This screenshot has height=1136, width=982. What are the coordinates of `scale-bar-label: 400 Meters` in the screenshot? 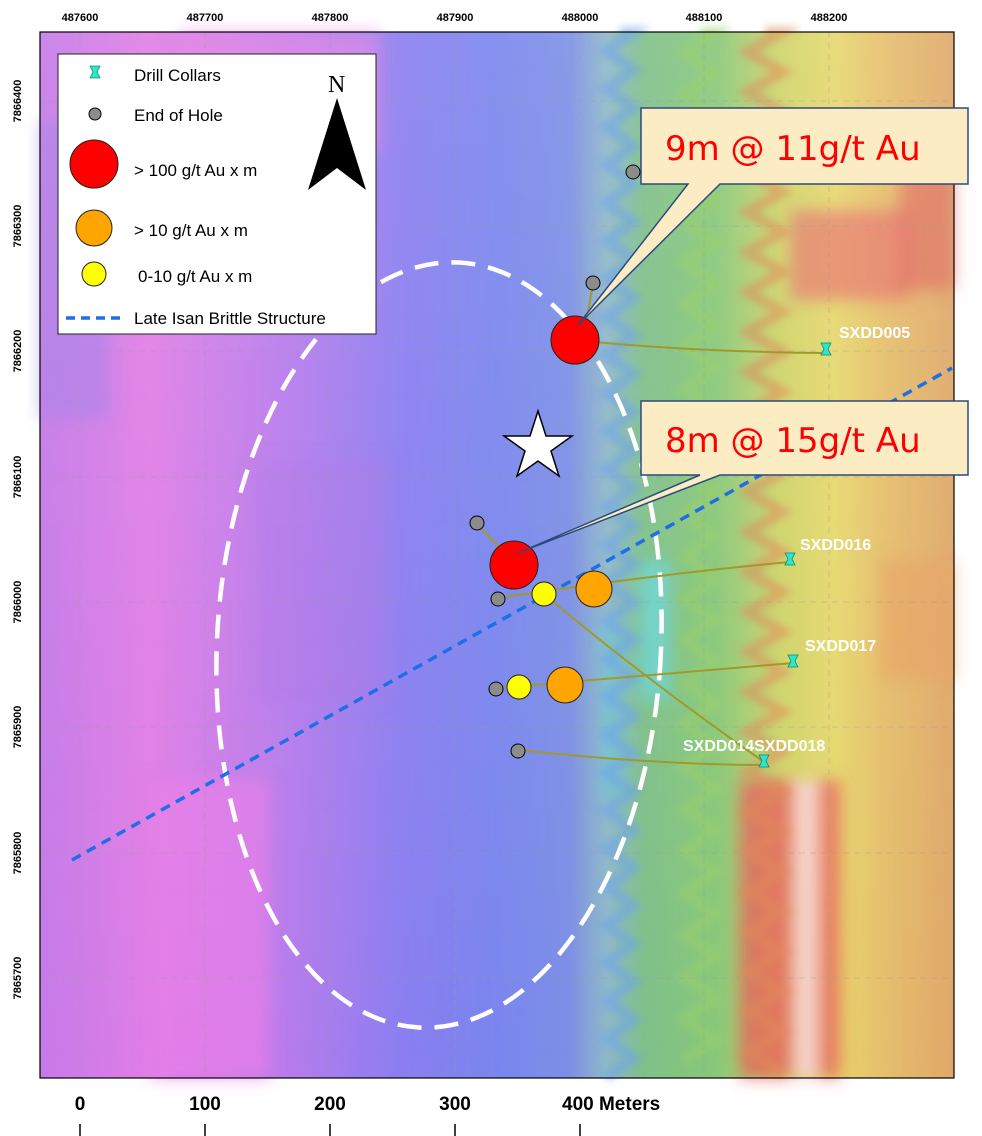 It's located at (611, 1104).